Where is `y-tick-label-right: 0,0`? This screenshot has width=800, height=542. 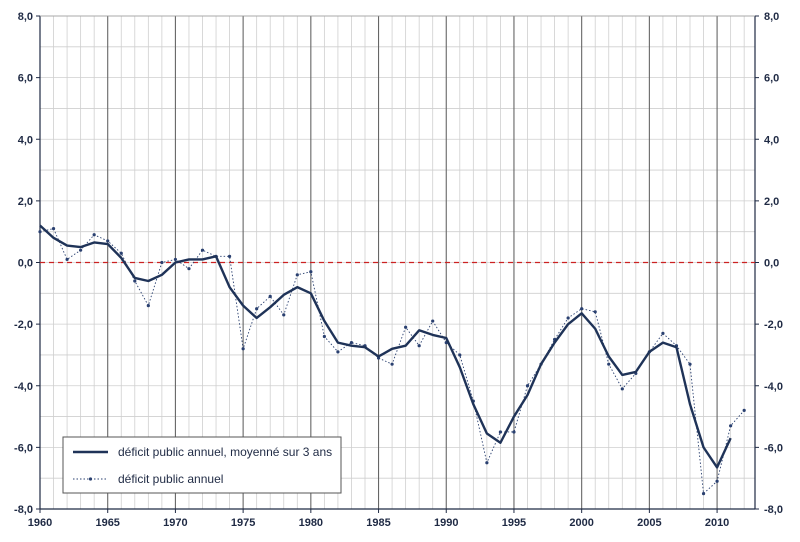 y-tick-label-right: 0,0 is located at coordinates (771, 264).